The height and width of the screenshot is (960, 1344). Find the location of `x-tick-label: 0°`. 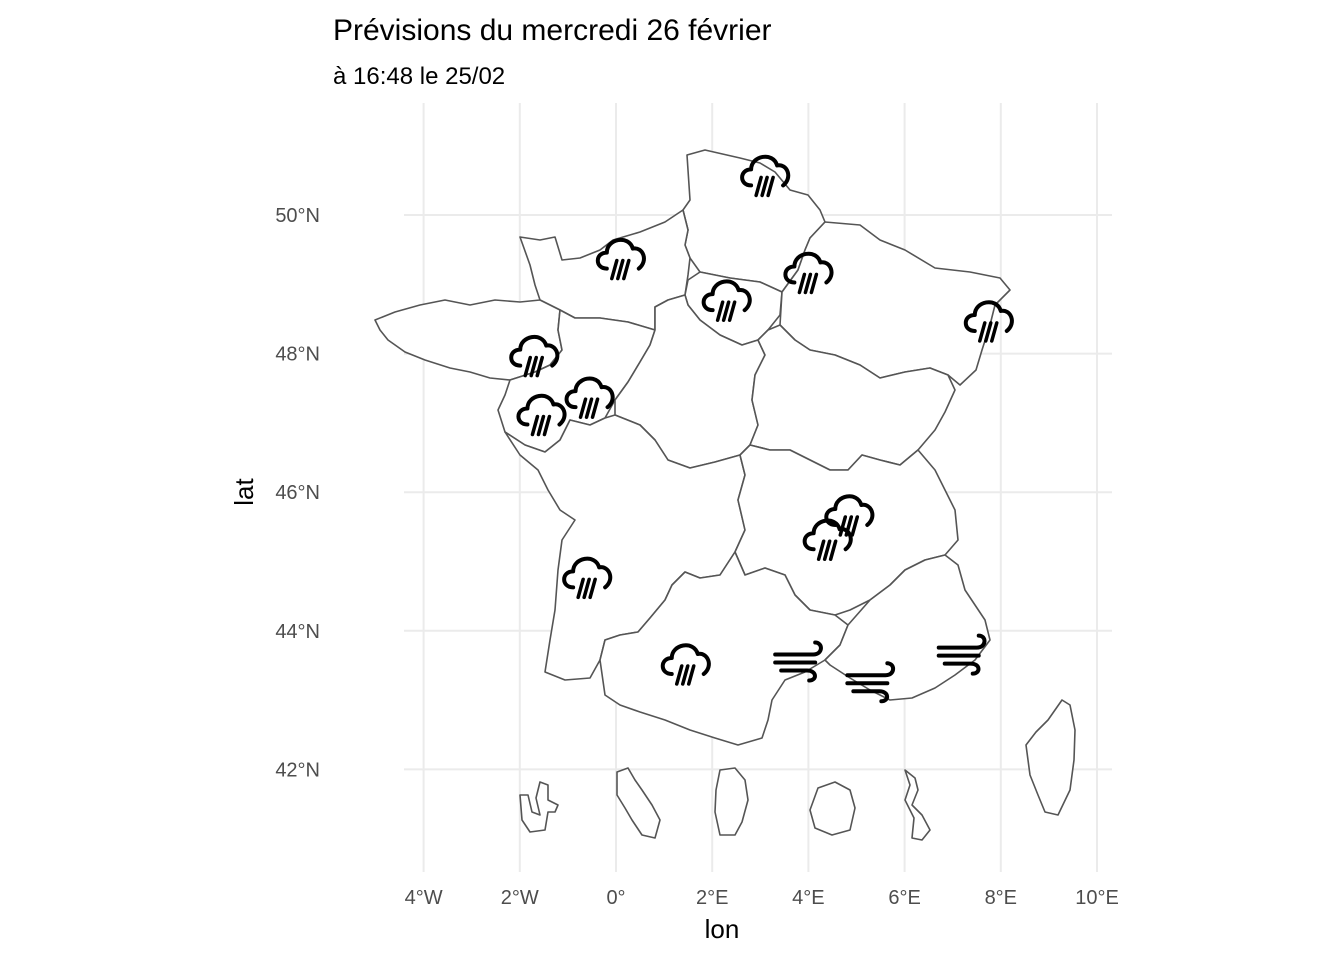

x-tick-label: 0° is located at coordinates (615, 898).